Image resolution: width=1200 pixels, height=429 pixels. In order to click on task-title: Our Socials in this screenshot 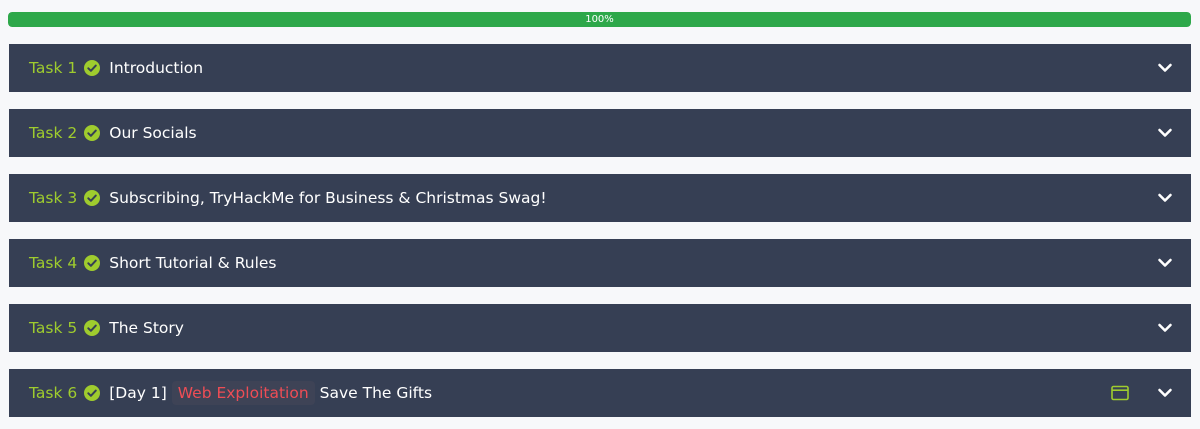, I will do `click(153, 133)`.